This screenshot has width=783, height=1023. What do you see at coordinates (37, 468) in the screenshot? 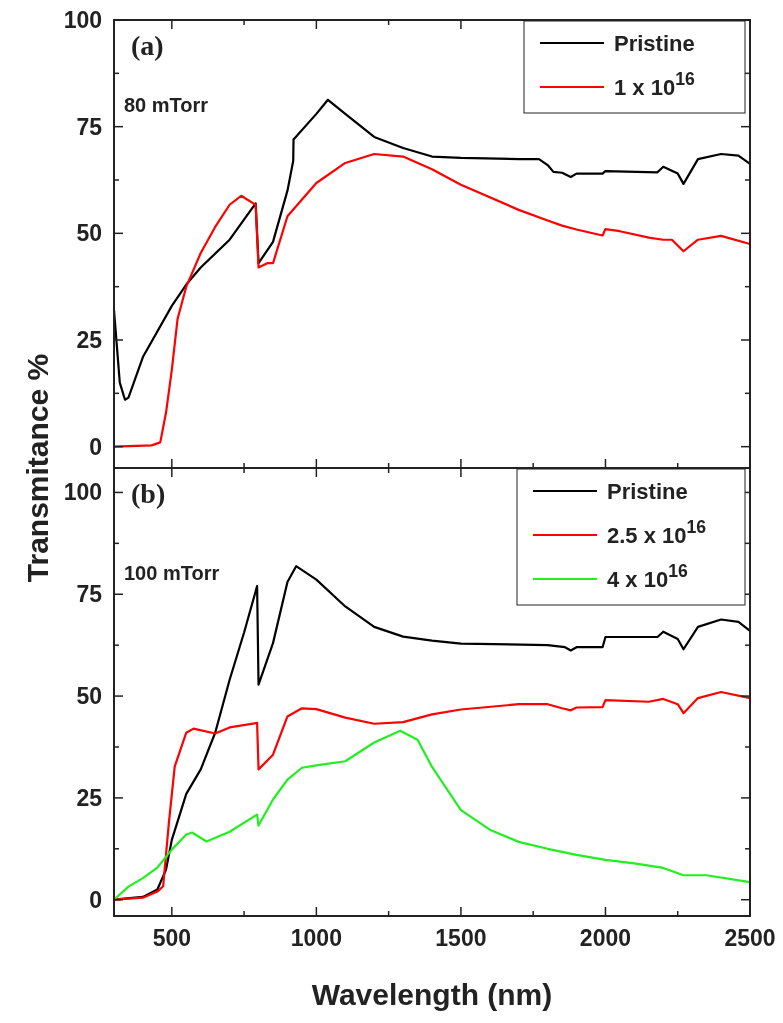
I see `y-axis-title: Transmitance %` at bounding box center [37, 468].